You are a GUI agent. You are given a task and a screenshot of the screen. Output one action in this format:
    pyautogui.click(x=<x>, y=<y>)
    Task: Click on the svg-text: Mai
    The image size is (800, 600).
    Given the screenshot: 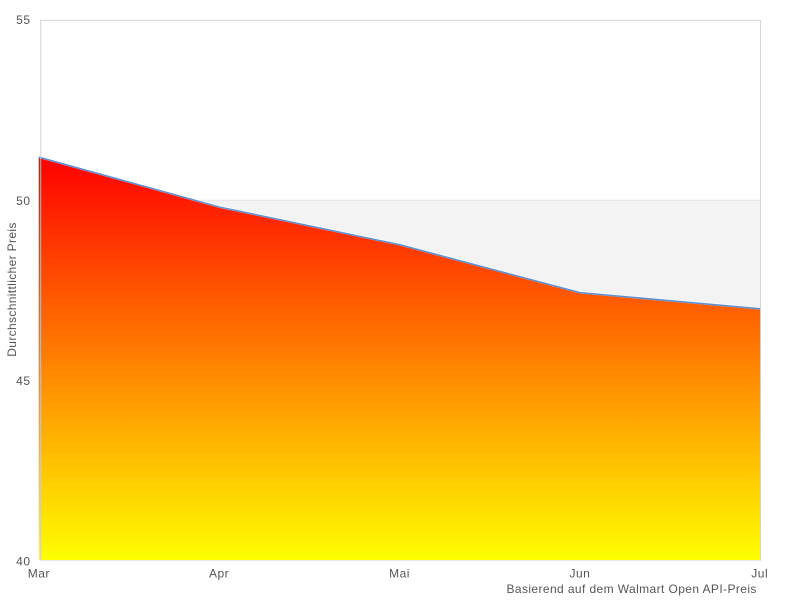 What is the action you would take?
    pyautogui.click(x=399, y=574)
    